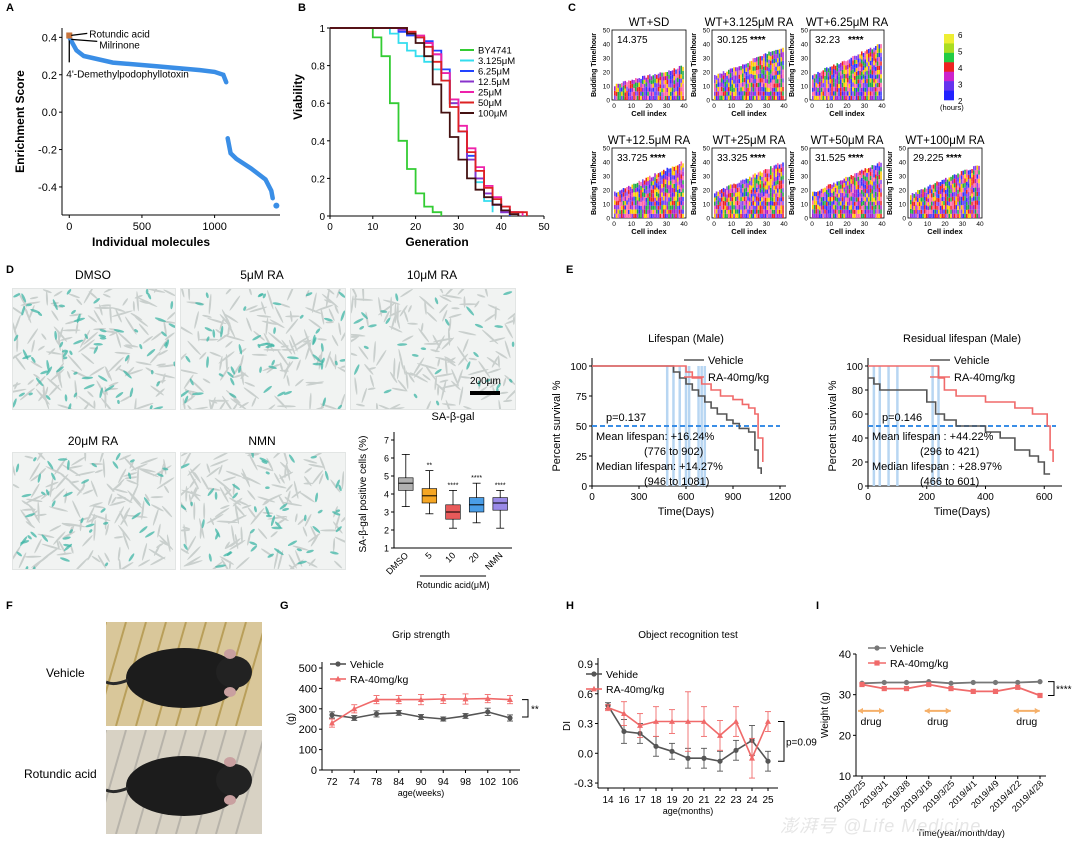 This screenshot has height=841, width=1080. Describe the element at coordinates (854, 367) in the screenshot. I see `y-tick-label: 100` at that location.